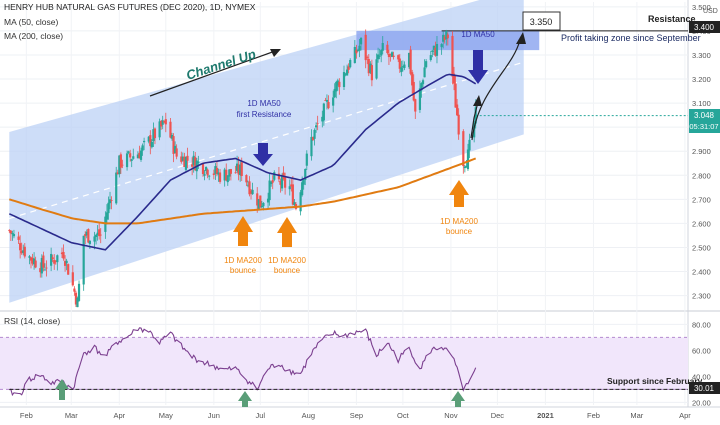  Describe the element at coordinates (704, 27) in the screenshot. I see `resistance-price-text: 3.400` at that location.